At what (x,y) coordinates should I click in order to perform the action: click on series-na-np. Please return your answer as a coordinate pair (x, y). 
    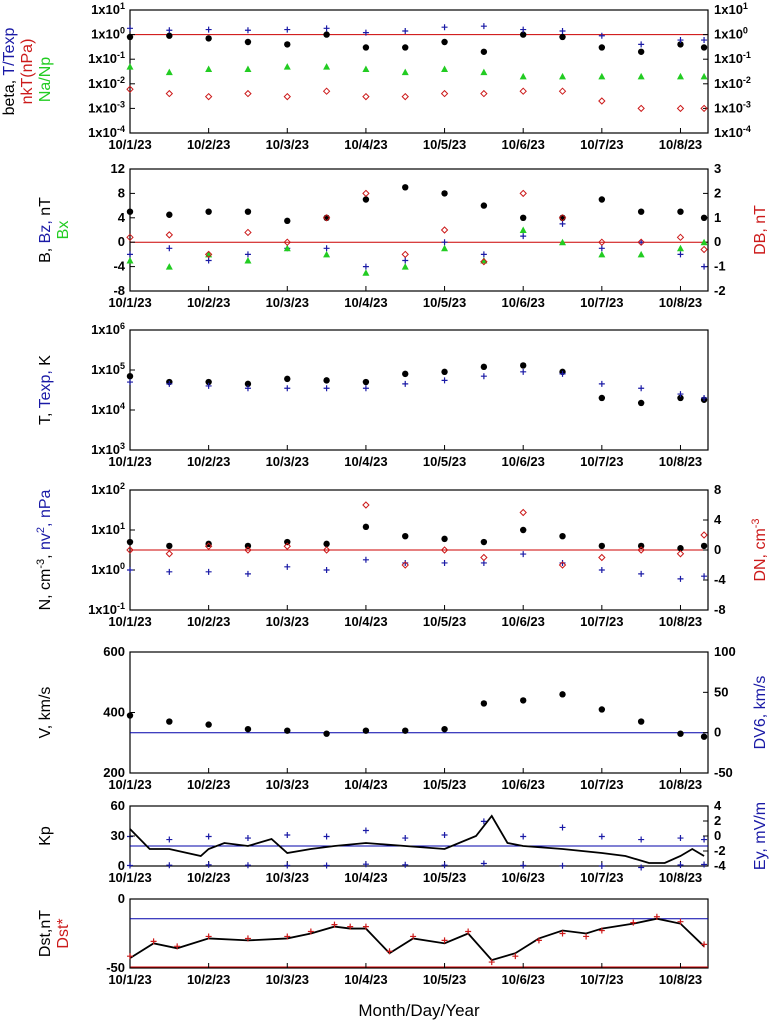
    Looking at the image, I should click on (417, 71).